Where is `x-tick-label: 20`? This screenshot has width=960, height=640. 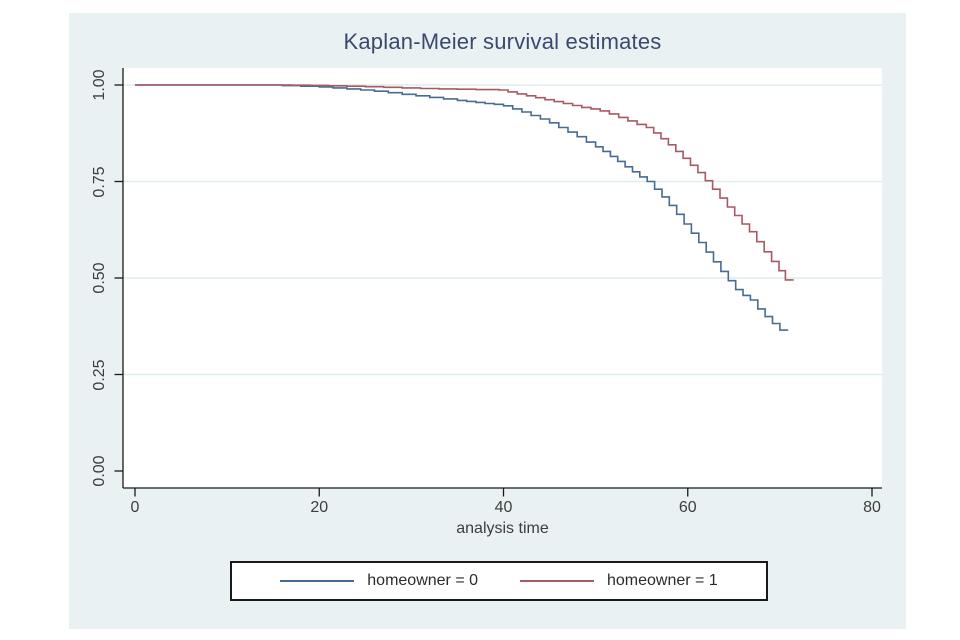
x-tick-label: 20 is located at coordinates (319, 507).